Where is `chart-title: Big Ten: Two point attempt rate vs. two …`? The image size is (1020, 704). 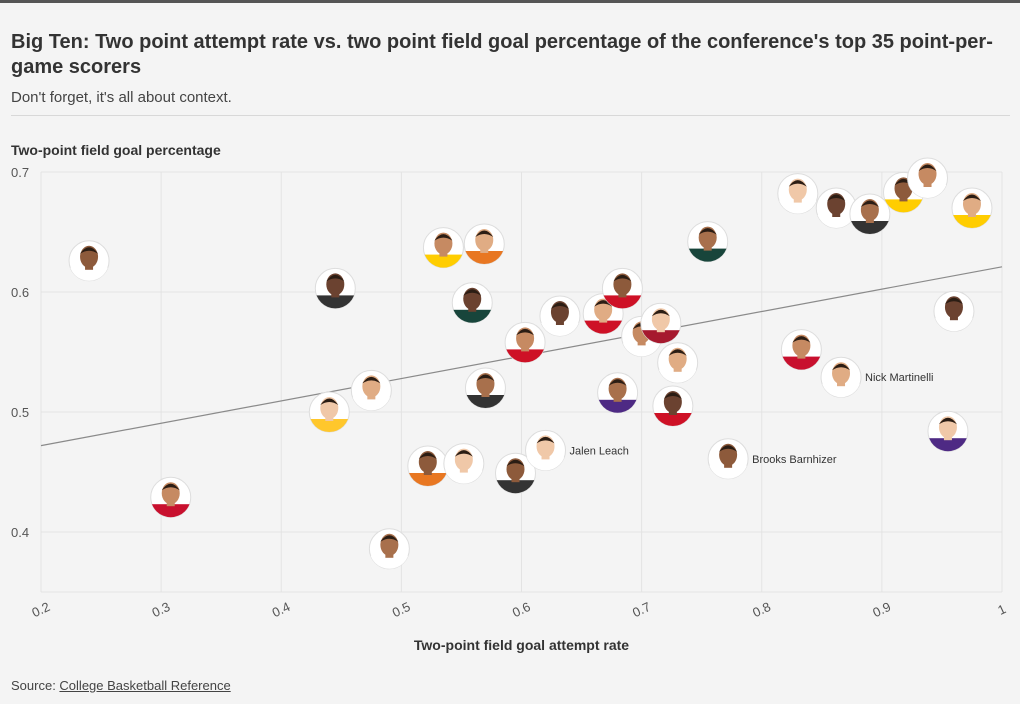
chart-title: Big Ten: Two point attempt rate vs. two … is located at coordinates (502, 54).